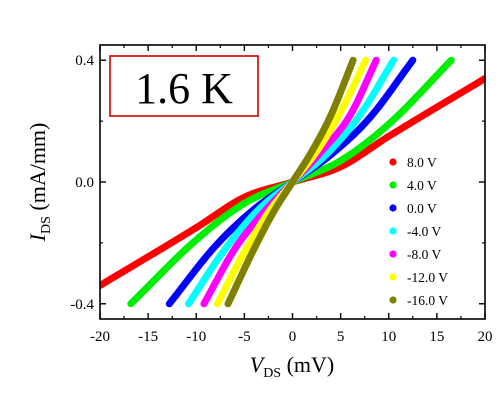  I want to click on legend-label-5: -12.0 V, so click(427, 277).